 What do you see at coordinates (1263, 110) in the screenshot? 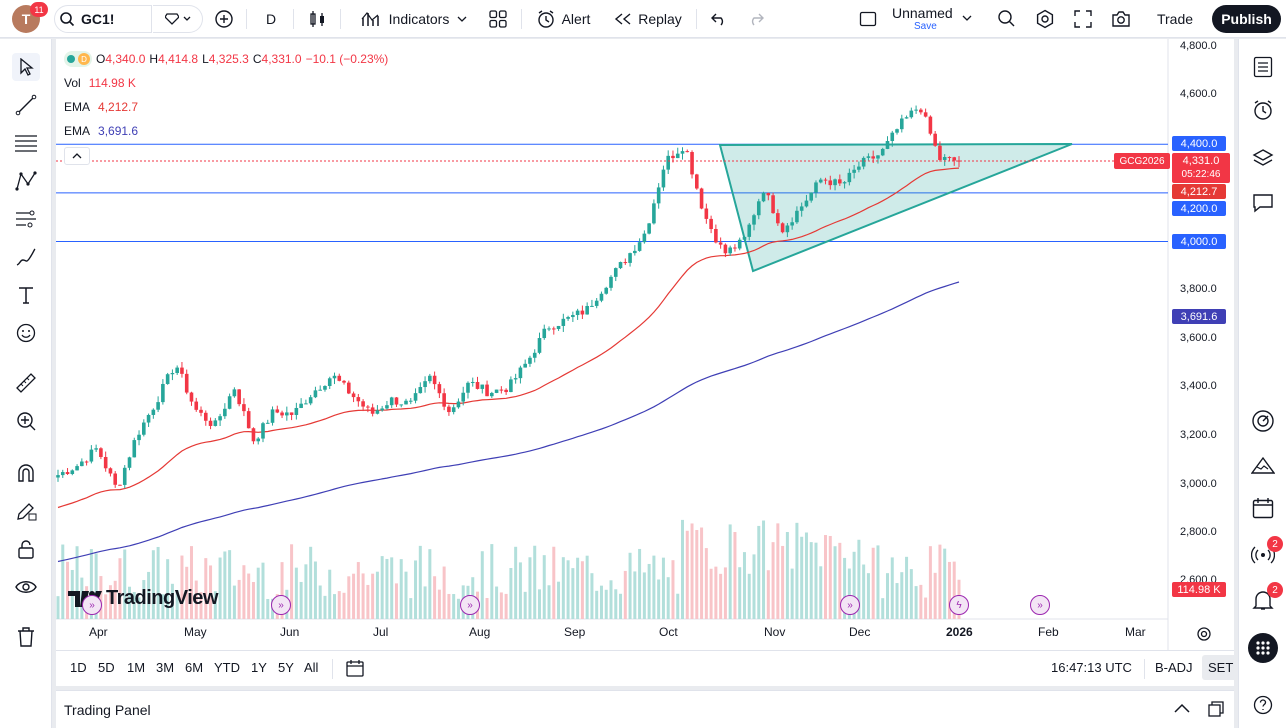
I see `alerts-button` at bounding box center [1263, 110].